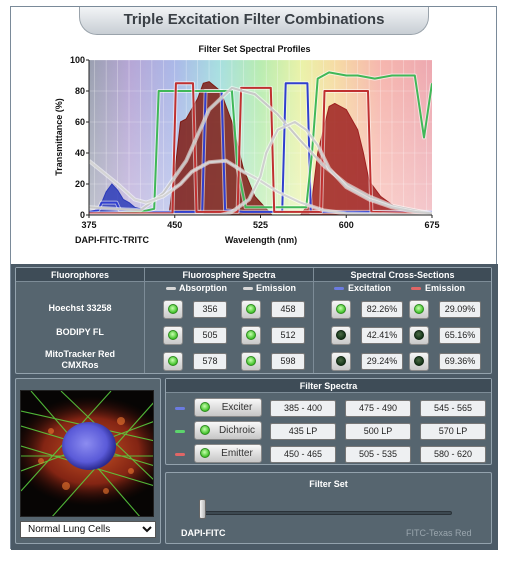  I want to click on emission-legend-label: Emission, so click(276, 288).